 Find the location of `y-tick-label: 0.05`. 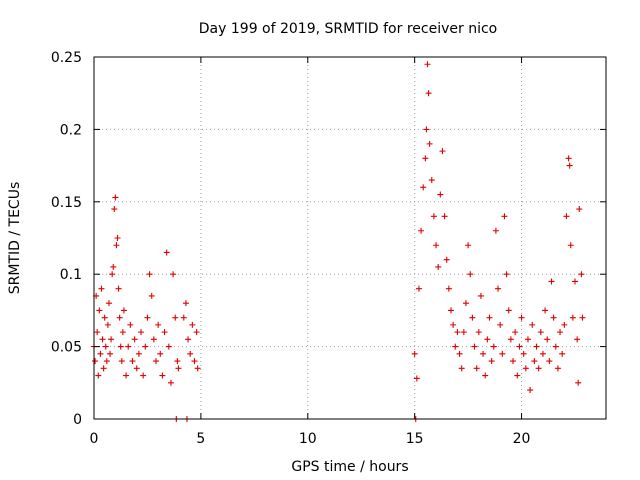

y-tick-label: 0.05 is located at coordinates (66, 348).